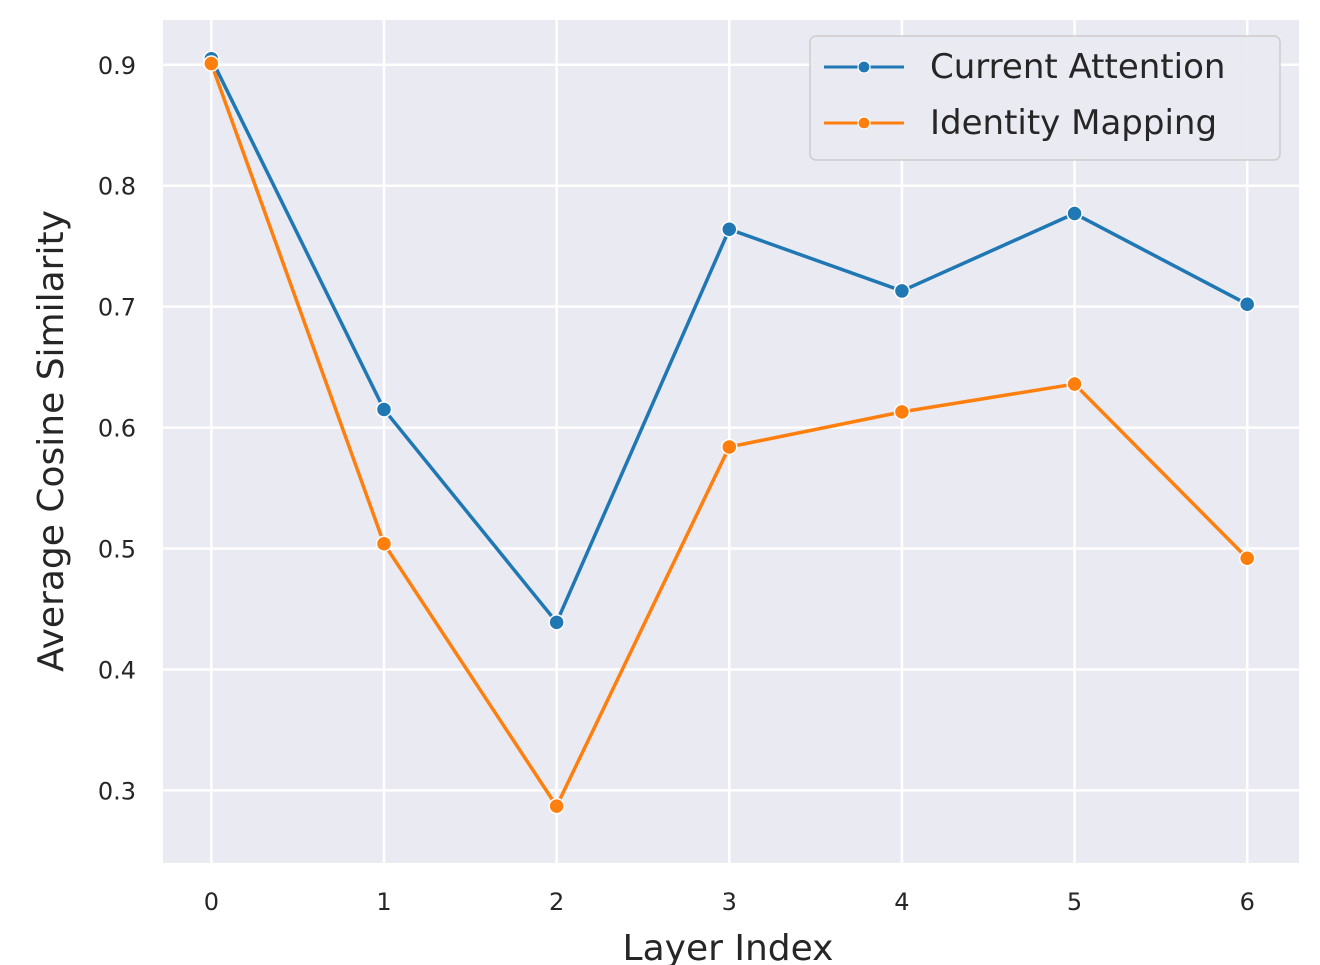  I want to click on y-tick-label-0_4: 0.4, so click(117, 670).